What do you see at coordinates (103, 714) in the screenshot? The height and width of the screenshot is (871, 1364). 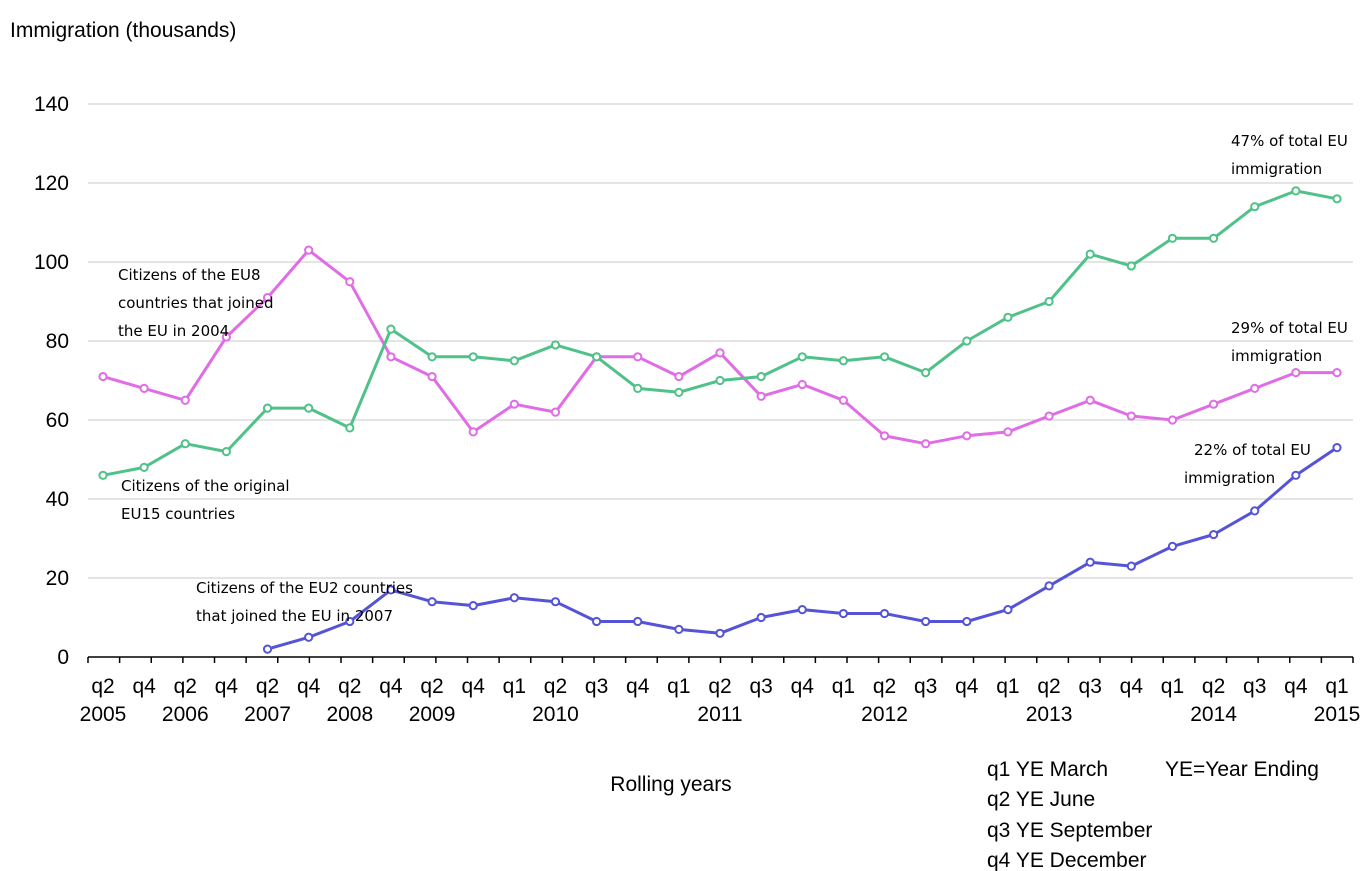 I see `x-year-label: 2005` at bounding box center [103, 714].